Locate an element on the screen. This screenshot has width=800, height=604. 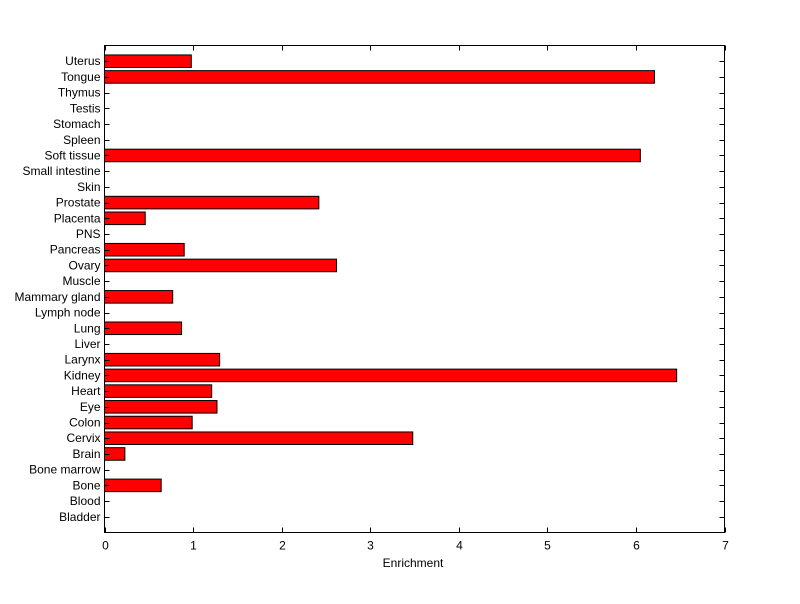
y-tick-label: Muscle is located at coordinates (81, 281).